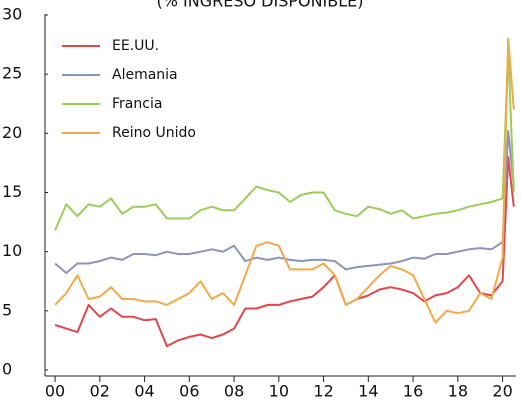  What do you see at coordinates (502, 391) in the screenshot?
I see `x-tick-label: 20` at bounding box center [502, 391].